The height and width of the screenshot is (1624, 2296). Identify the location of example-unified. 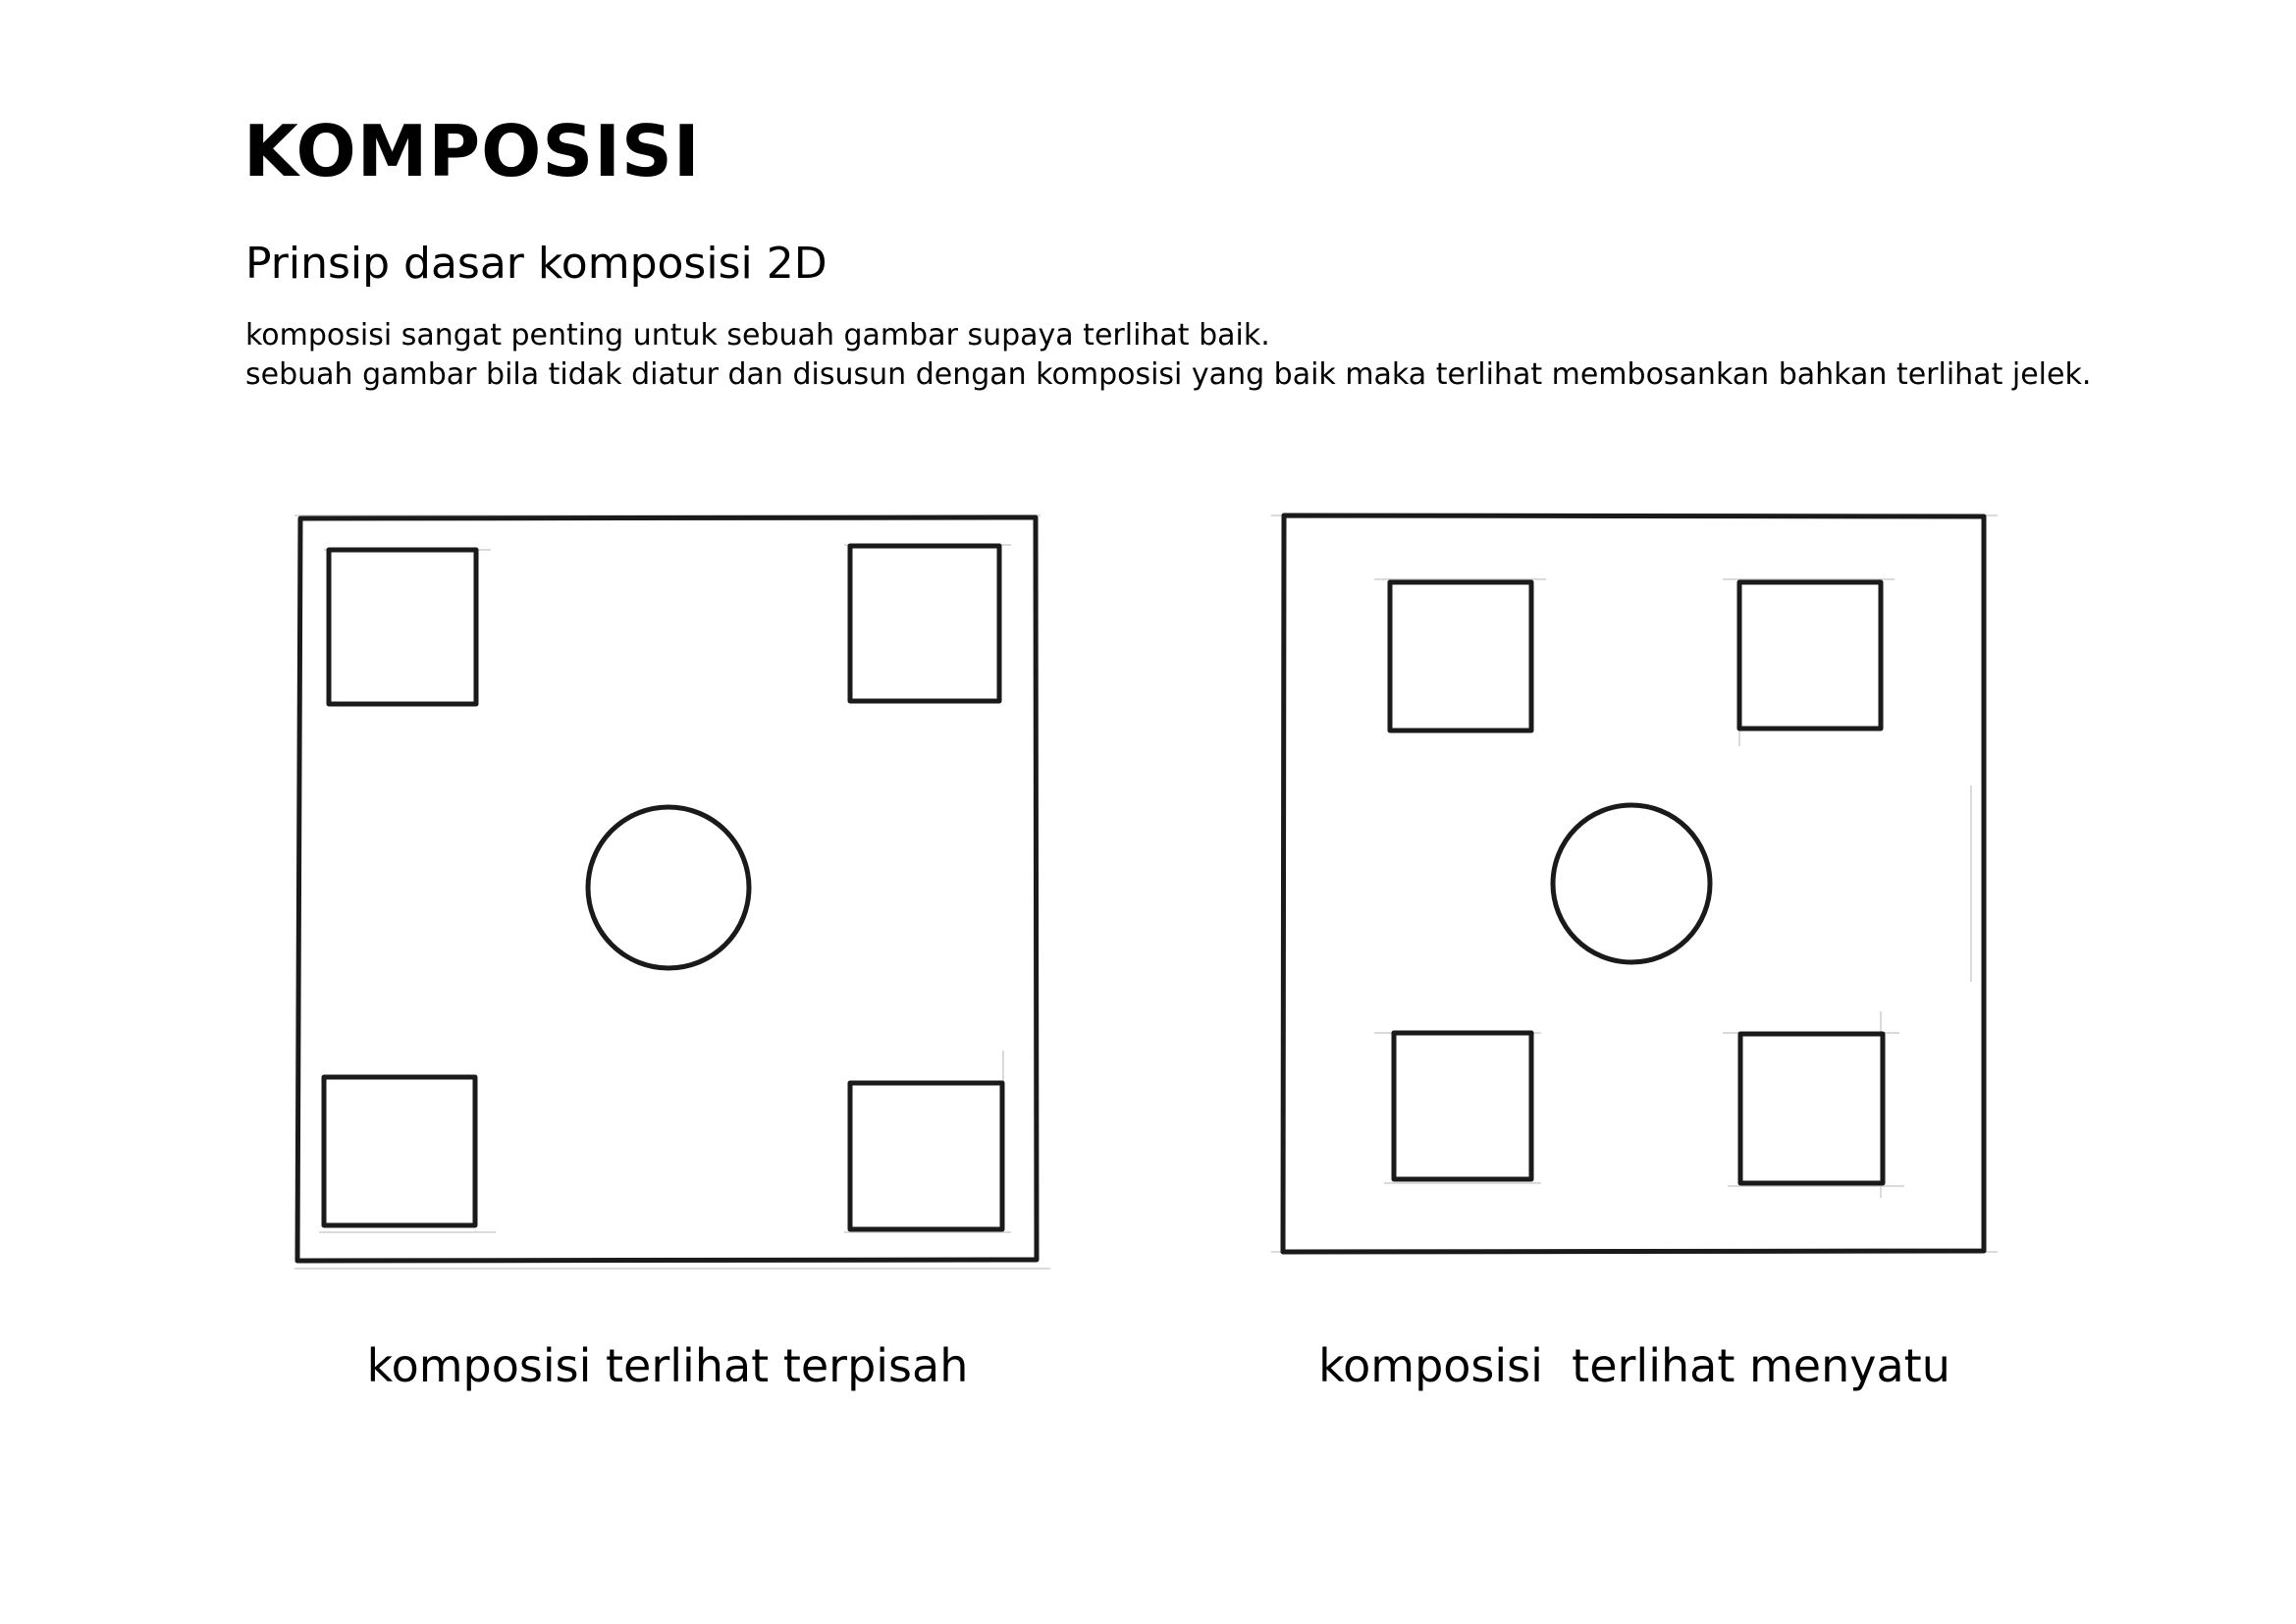
(1634, 884).